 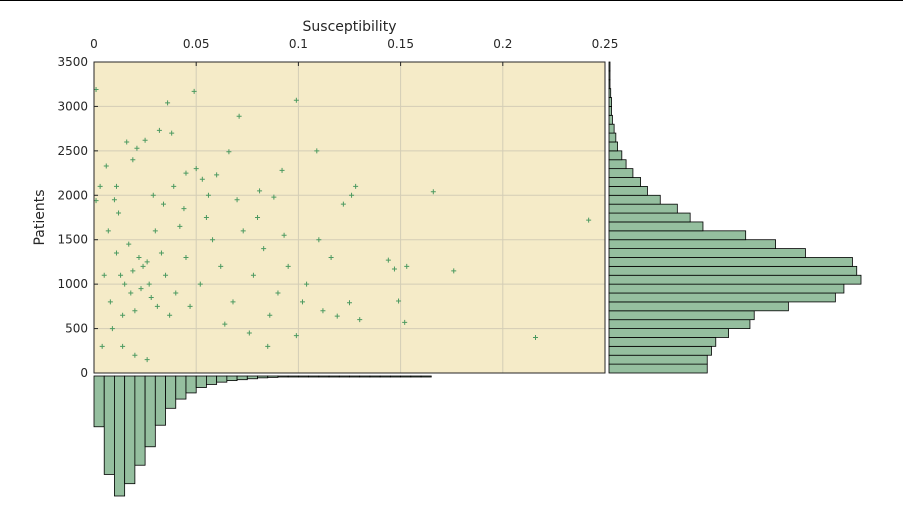 I want to click on y-tick-label: 0, so click(x=84, y=373).